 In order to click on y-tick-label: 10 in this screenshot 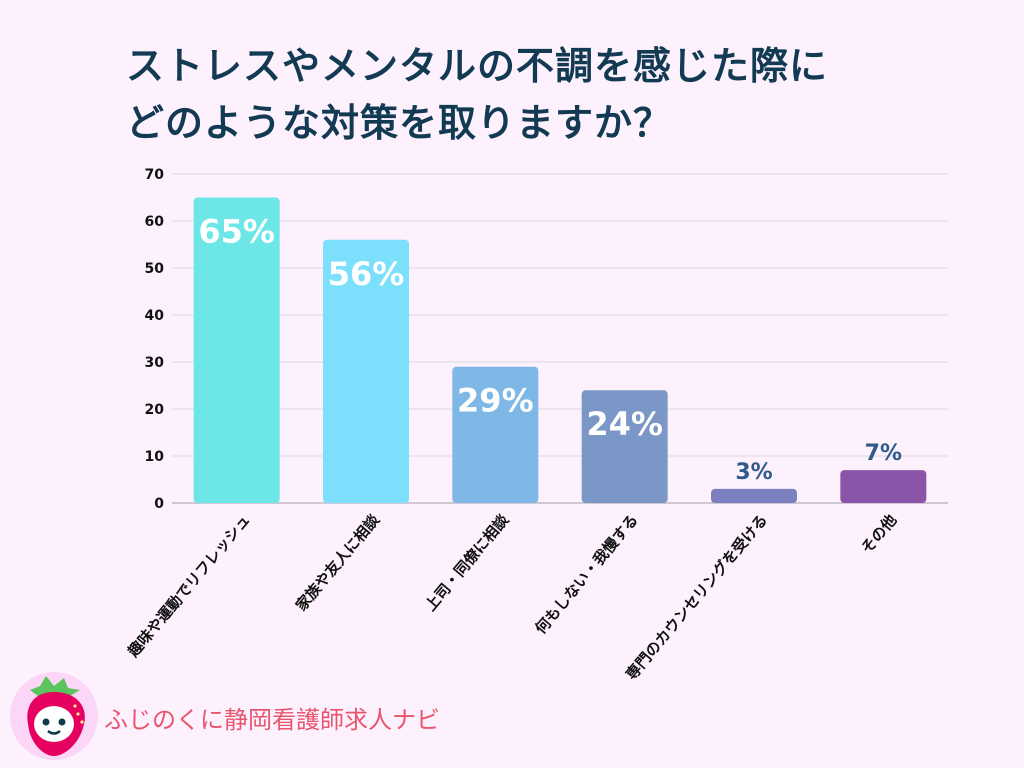, I will do `click(155, 457)`.